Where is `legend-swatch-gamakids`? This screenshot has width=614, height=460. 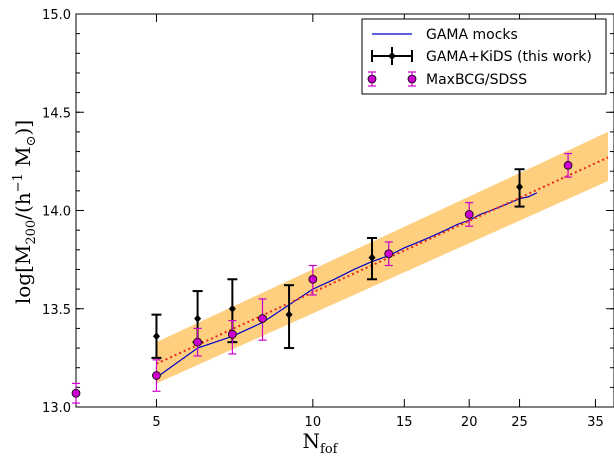 legend-swatch-gamakids is located at coordinates (392, 56).